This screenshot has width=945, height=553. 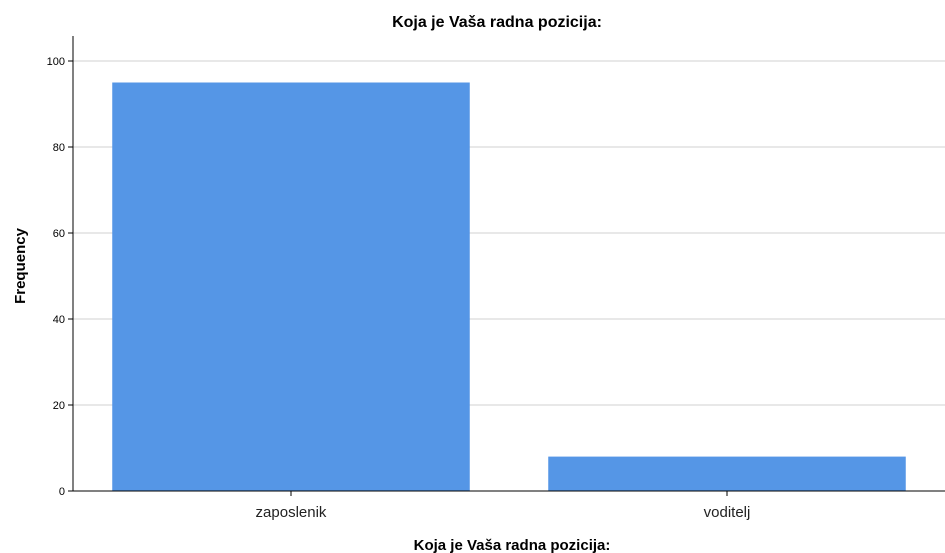 What do you see at coordinates (59, 320) in the screenshot?
I see `y-tick-label: 40` at bounding box center [59, 320].